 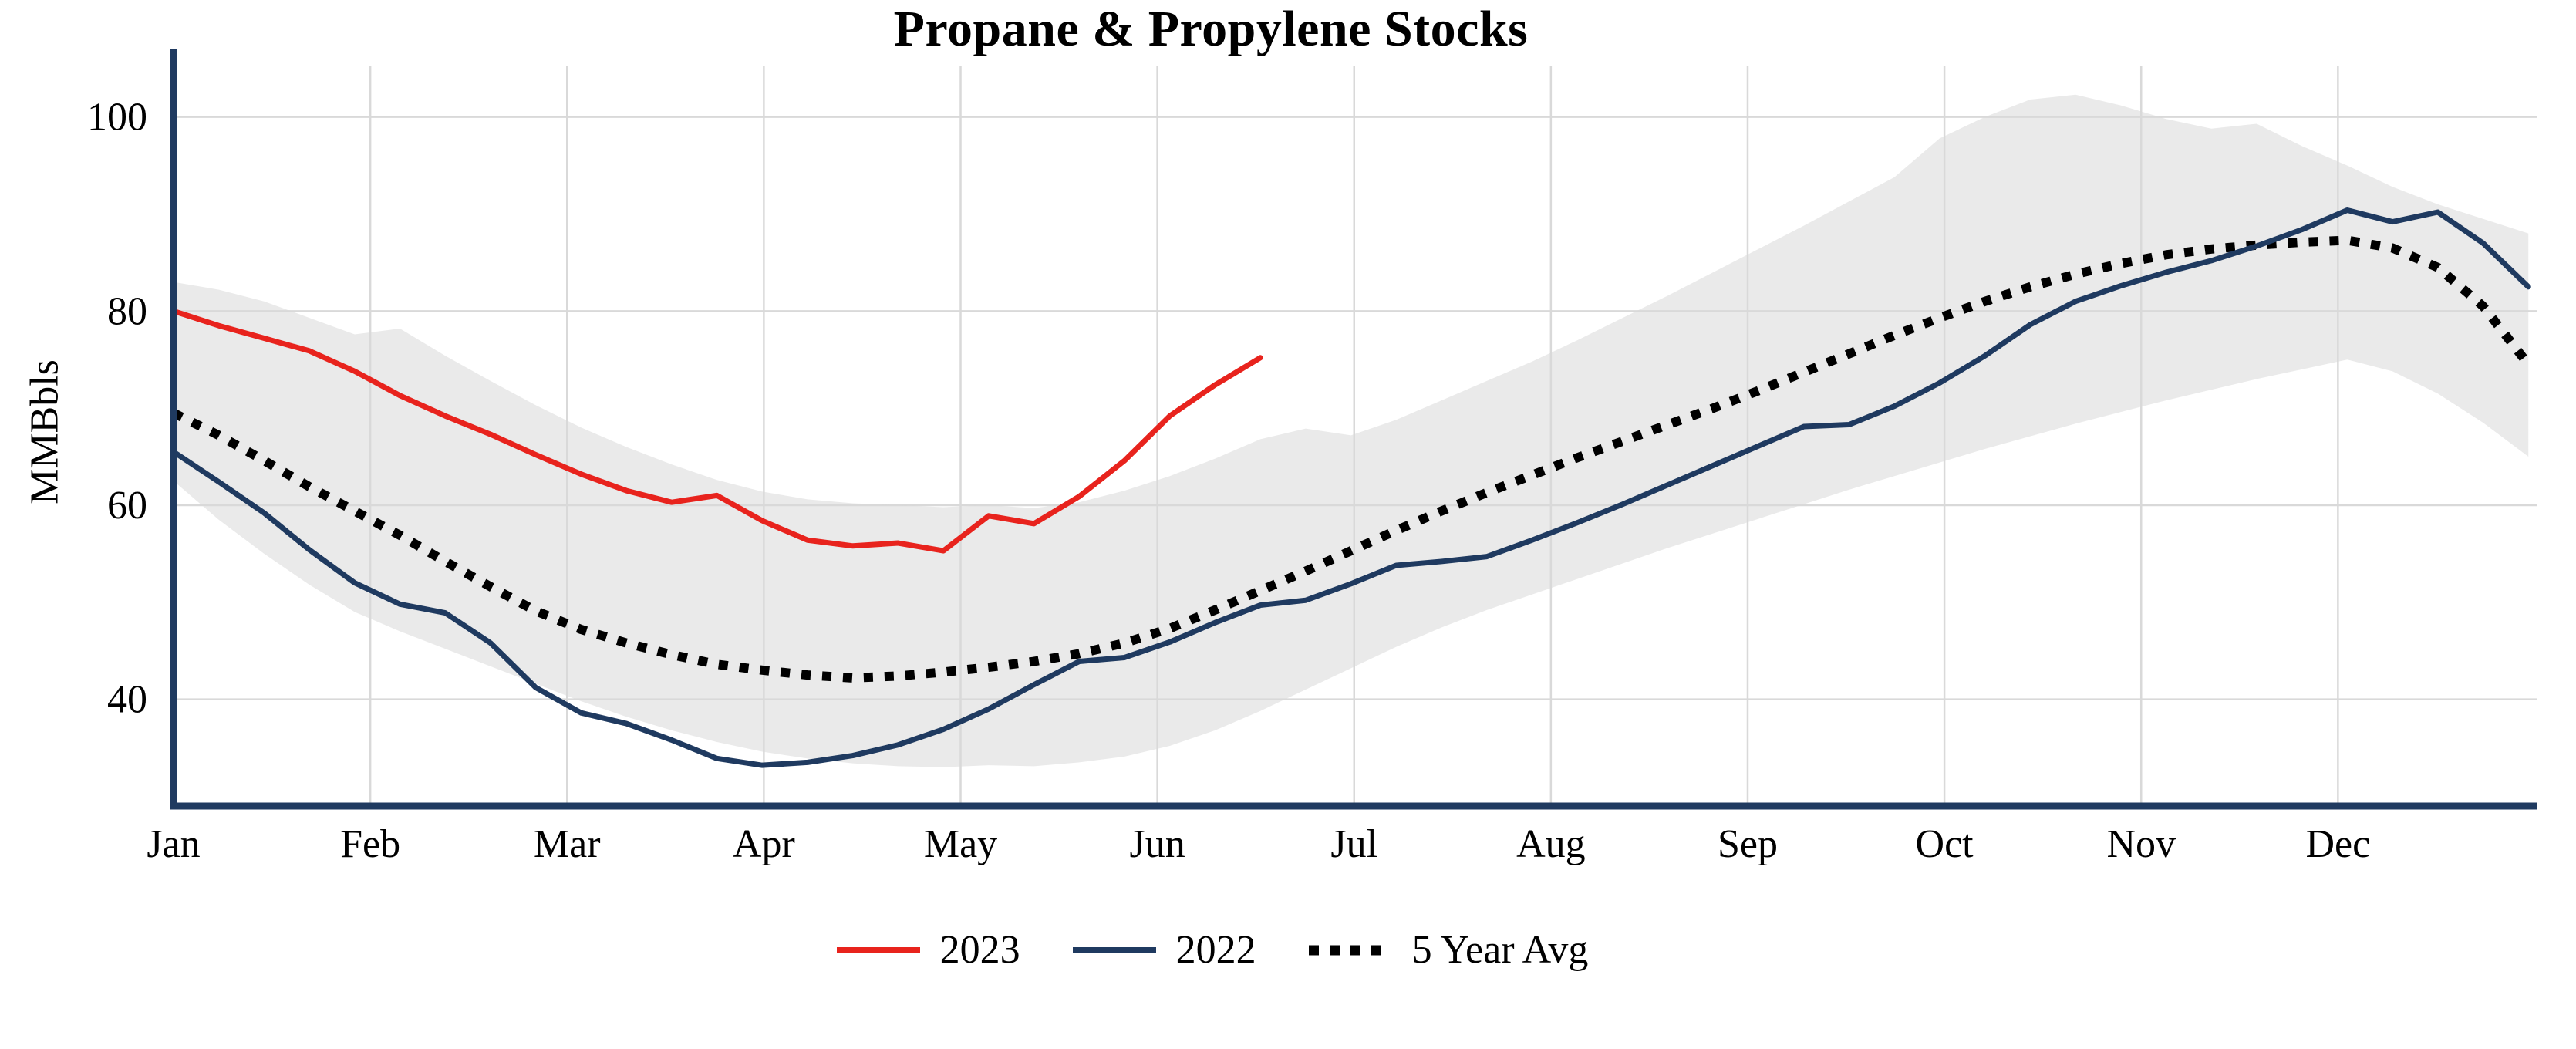 I want to click on x-tick-label: Dec, so click(x=2337, y=844).